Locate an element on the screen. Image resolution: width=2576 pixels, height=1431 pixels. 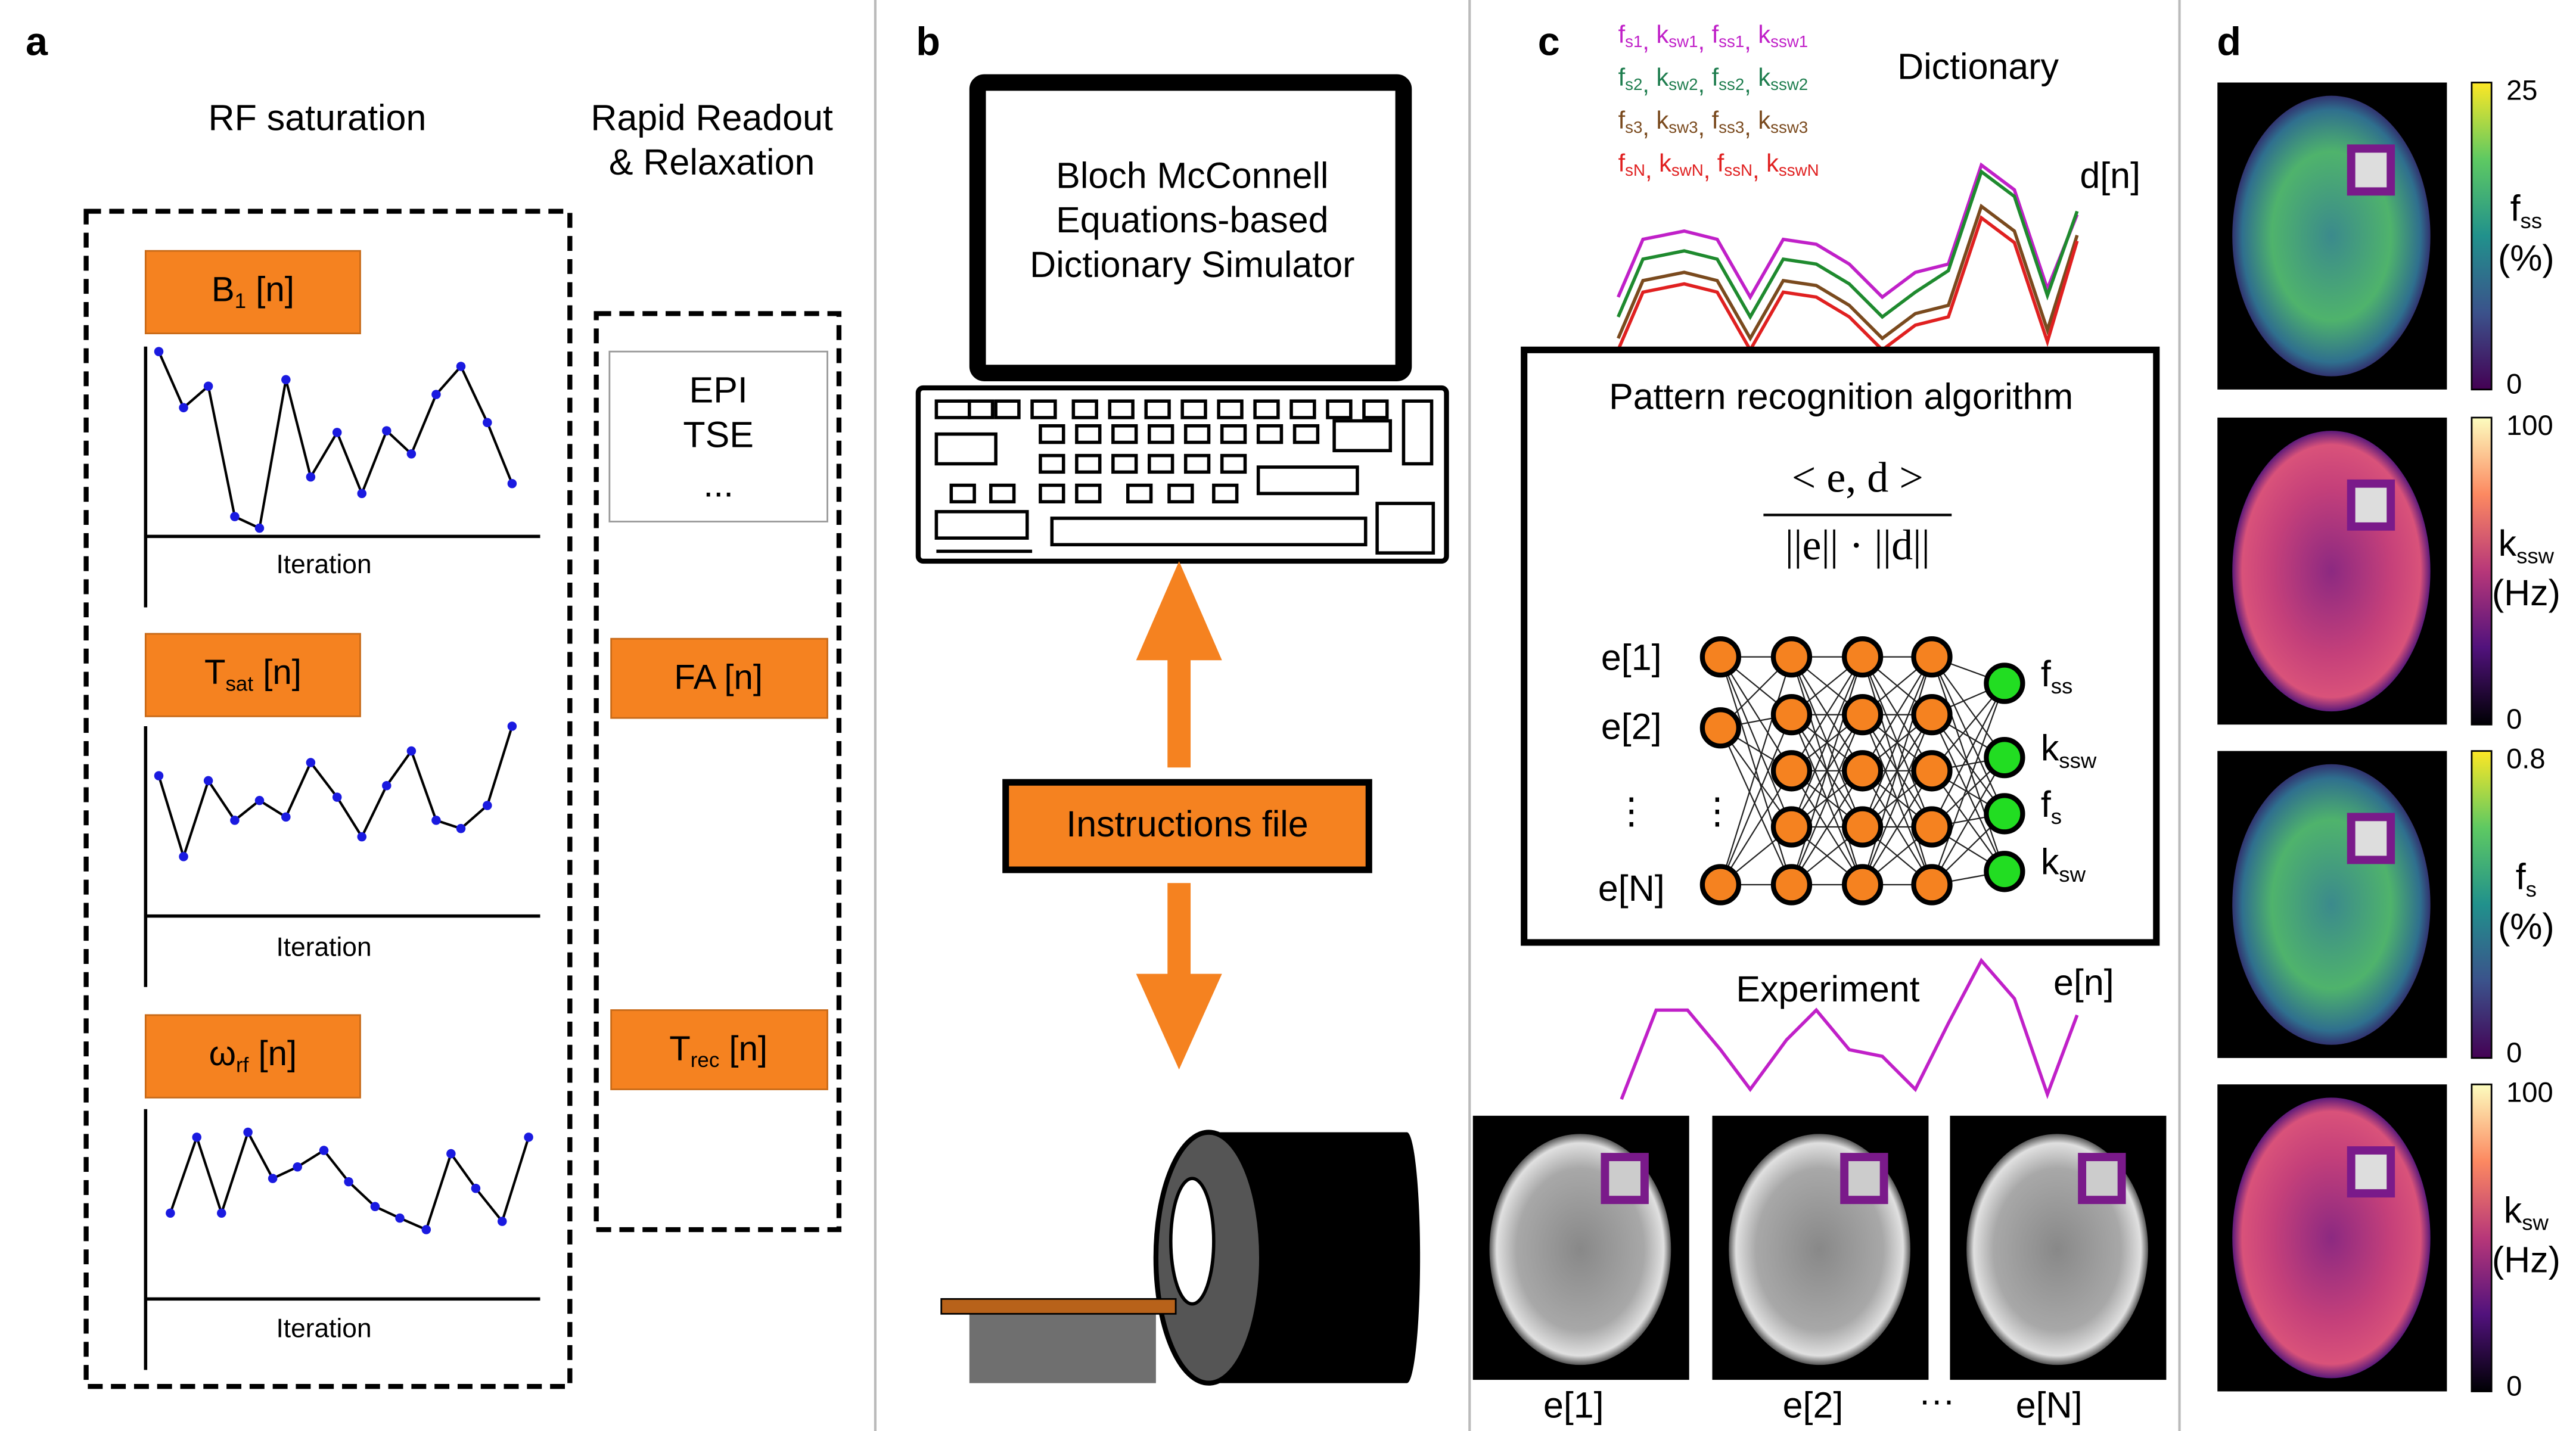
label-sub: ss2 is located at coordinates (1731, 84).